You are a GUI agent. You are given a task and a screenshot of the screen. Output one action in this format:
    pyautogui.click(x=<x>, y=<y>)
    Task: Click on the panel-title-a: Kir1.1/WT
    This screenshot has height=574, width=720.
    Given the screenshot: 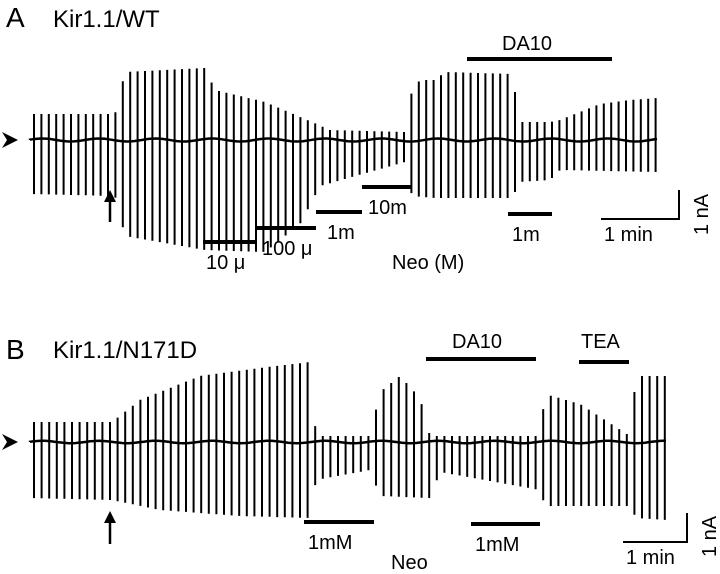 What is the action you would take?
    pyautogui.click(x=106, y=19)
    